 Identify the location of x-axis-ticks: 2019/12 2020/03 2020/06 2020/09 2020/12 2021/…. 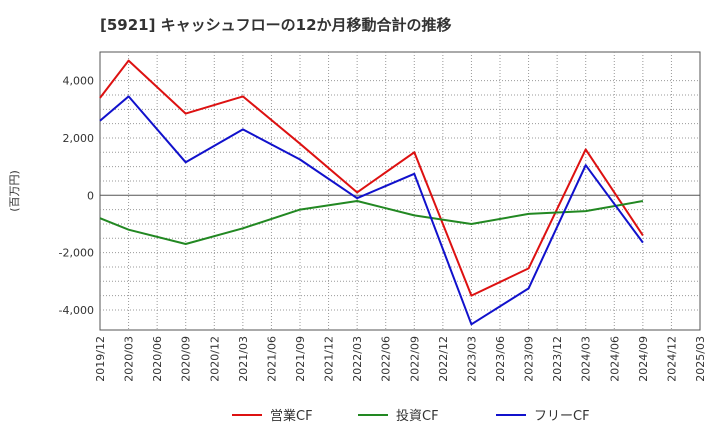
(400, 359).